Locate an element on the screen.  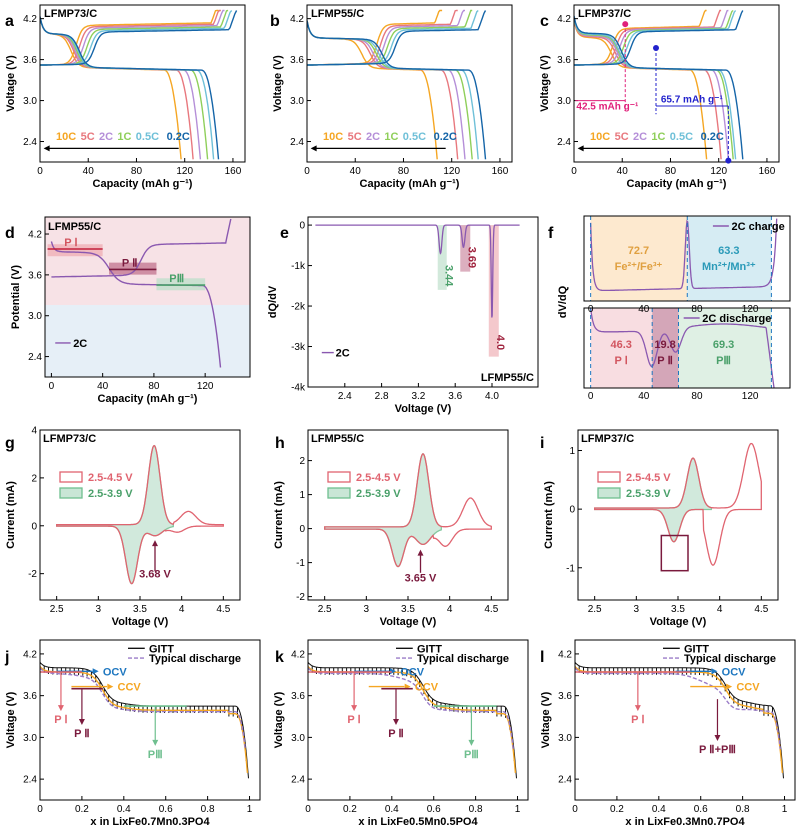
x-tick-label: 3.5 is located at coordinates (678, 609).